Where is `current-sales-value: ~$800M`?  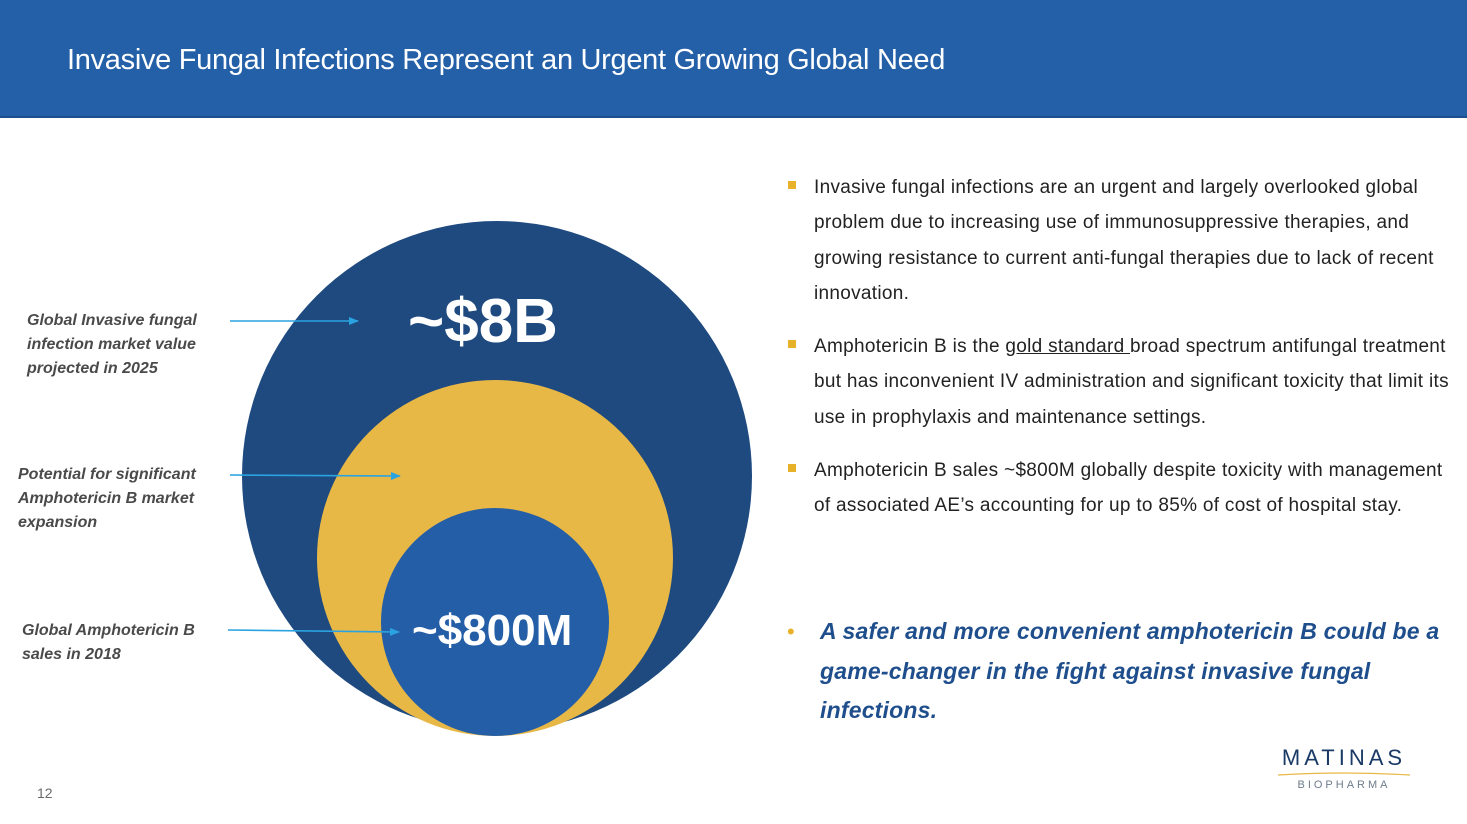 current-sales-value: ~$800M is located at coordinates (492, 630).